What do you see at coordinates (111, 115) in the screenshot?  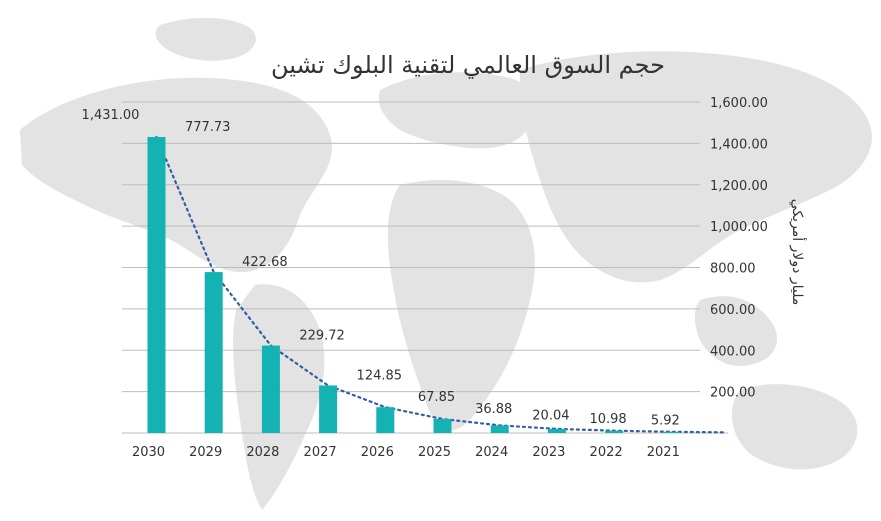 I see `data-label: 1,431.00` at bounding box center [111, 115].